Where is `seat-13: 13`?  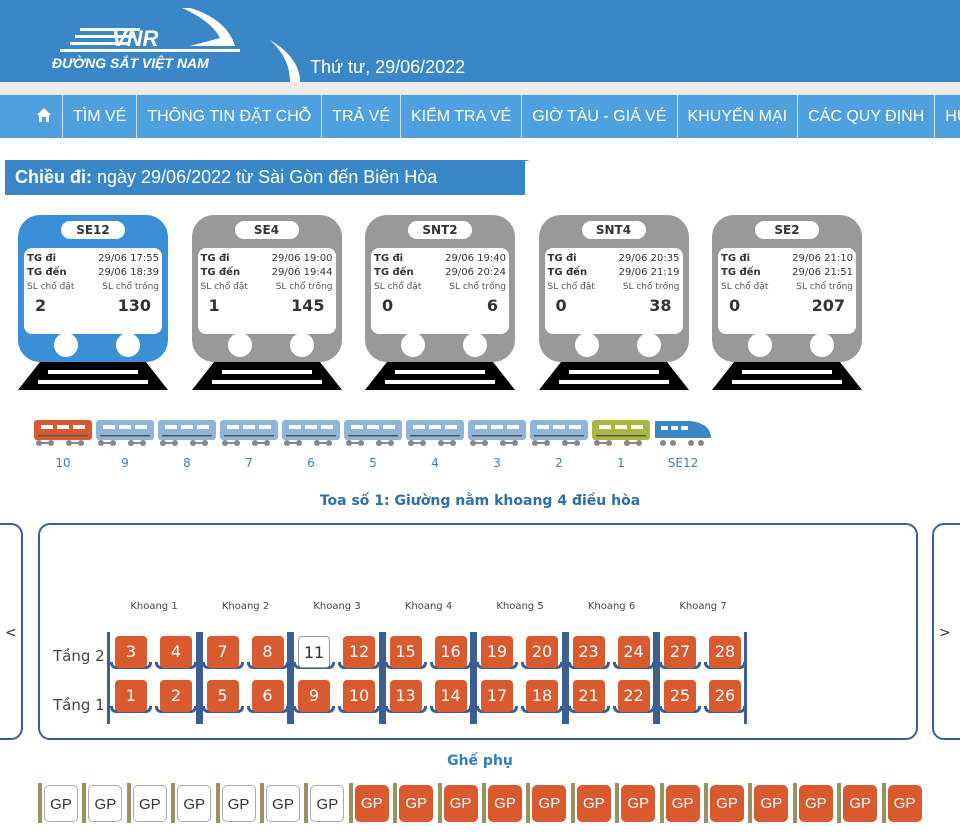
seat-13: 13 is located at coordinates (405, 696).